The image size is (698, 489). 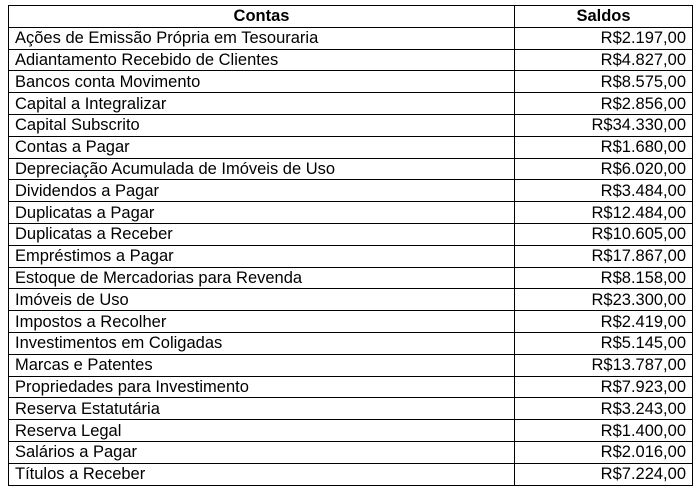 I want to click on balance-cell: R$13.787,00, so click(x=603, y=365).